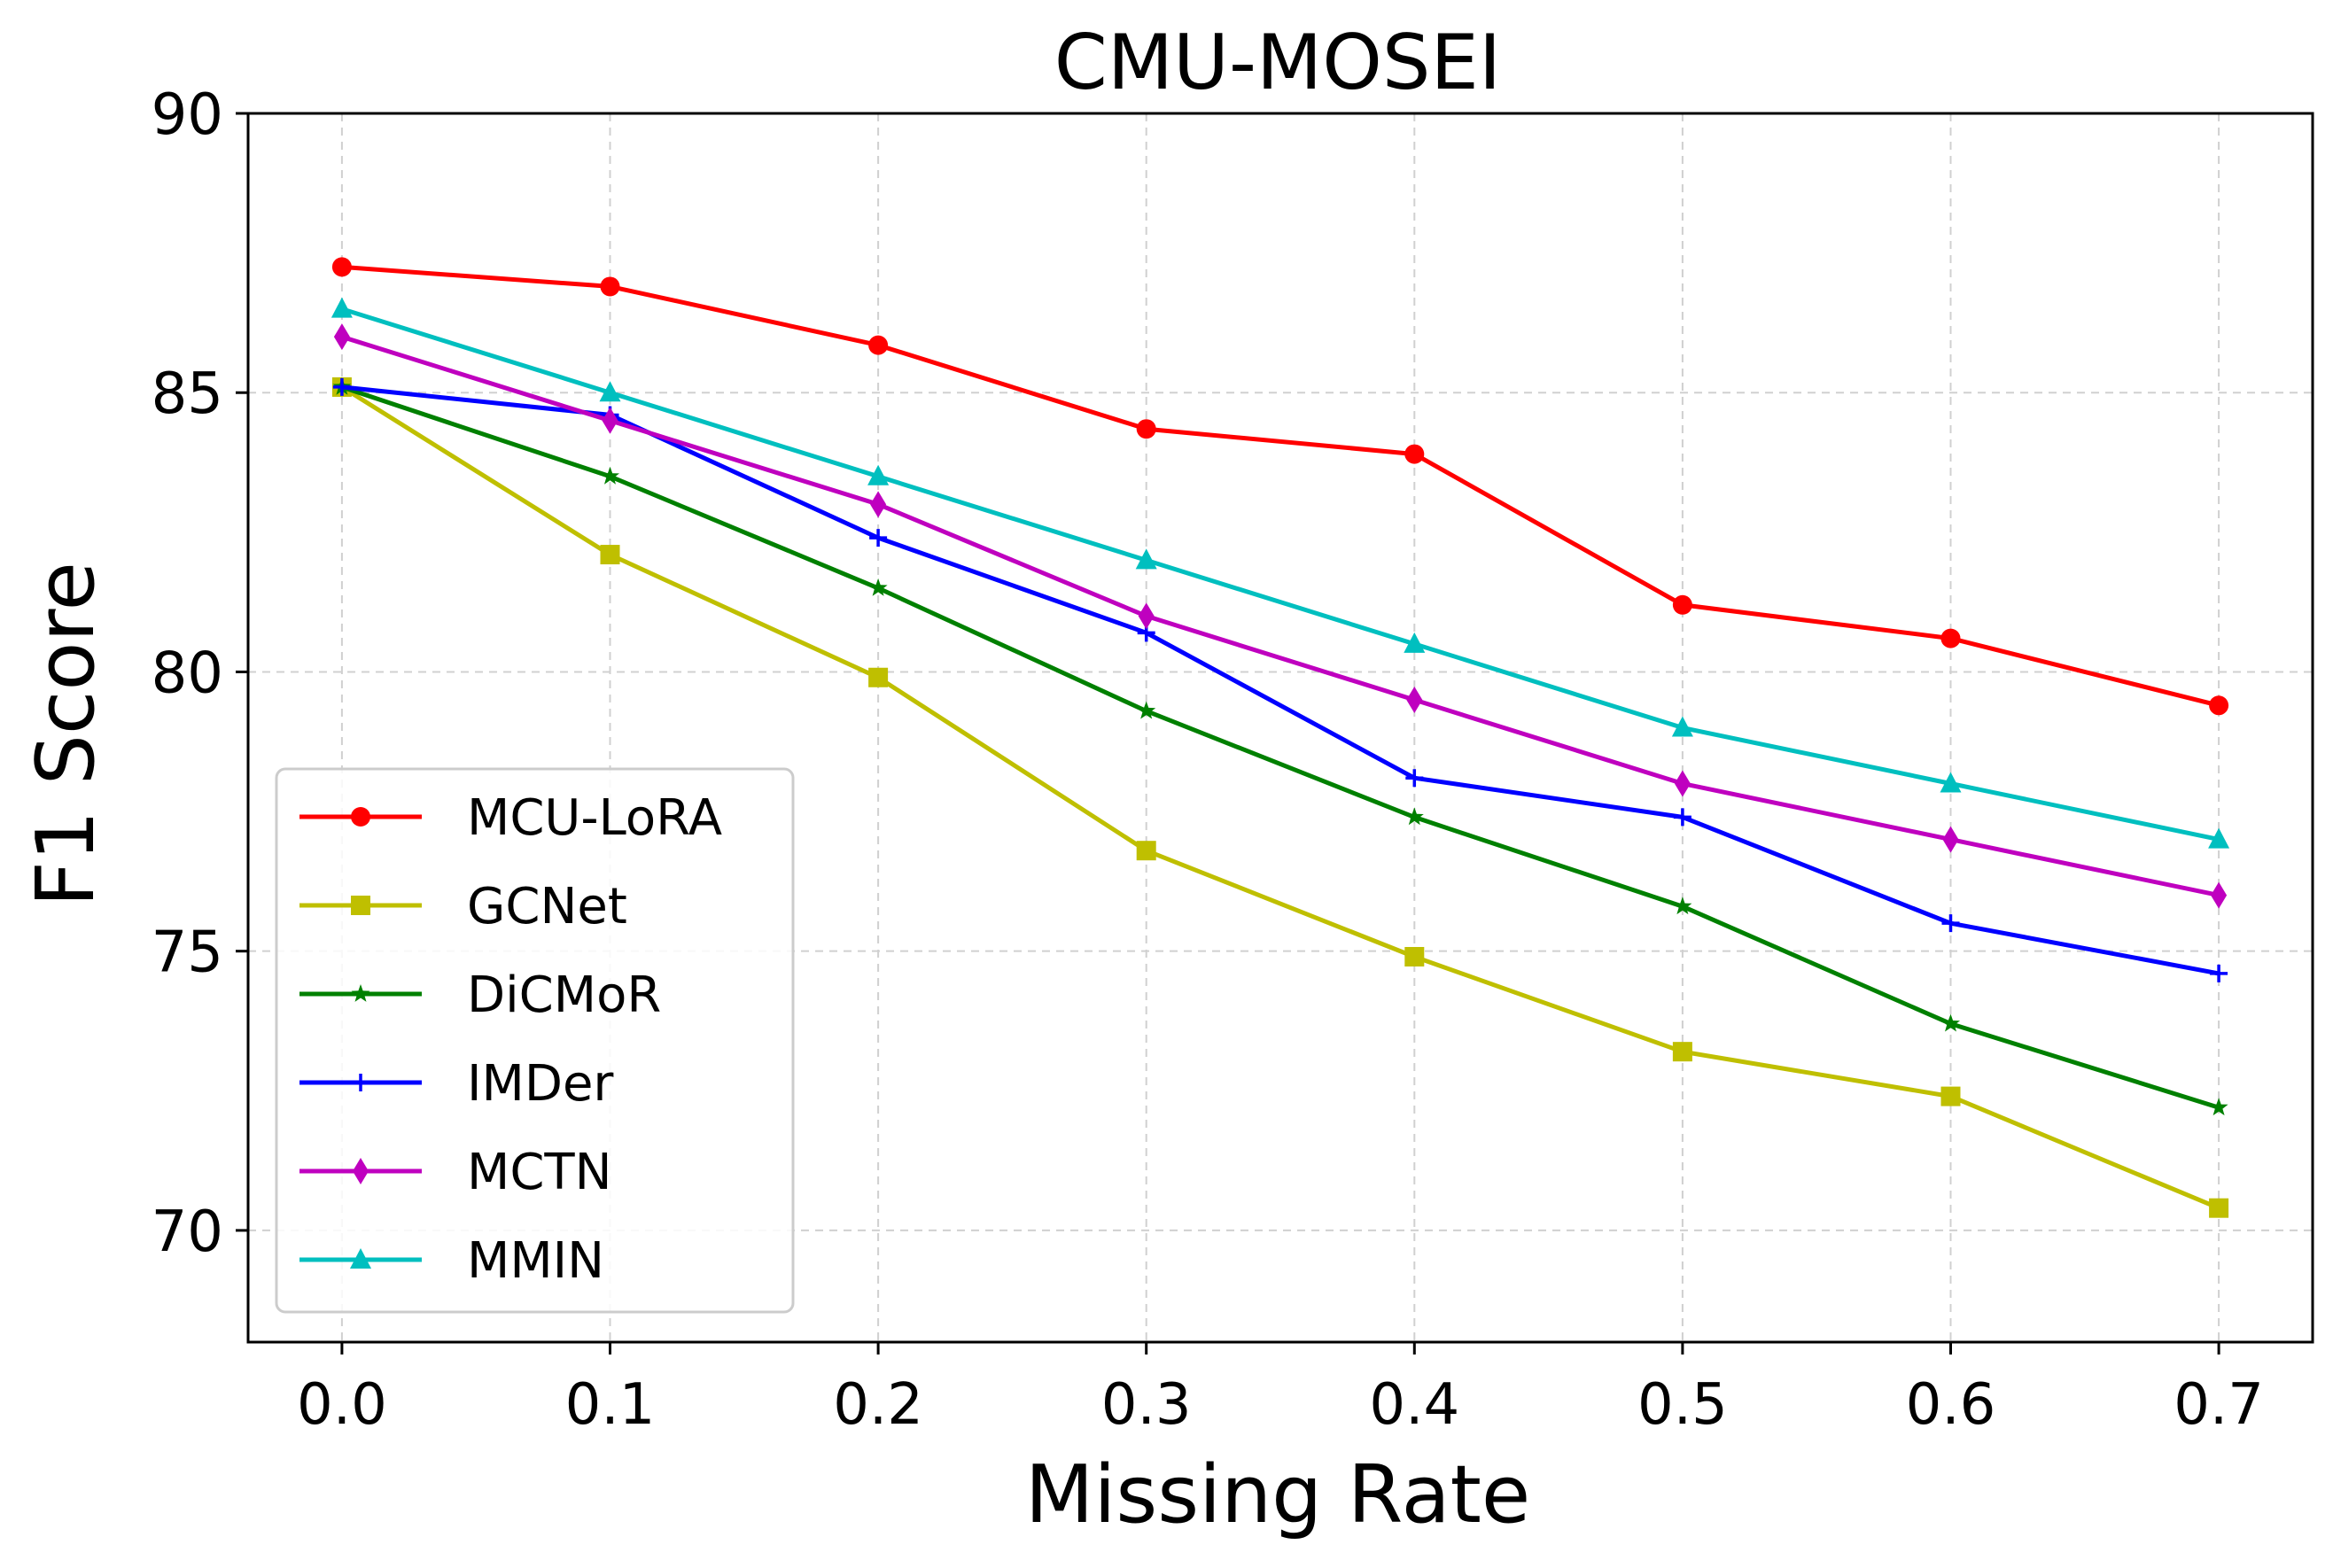 This screenshot has width=2333, height=1568. Describe the element at coordinates (1278, 1494) in the screenshot. I see `x-axis-title: Missing Rate` at that location.